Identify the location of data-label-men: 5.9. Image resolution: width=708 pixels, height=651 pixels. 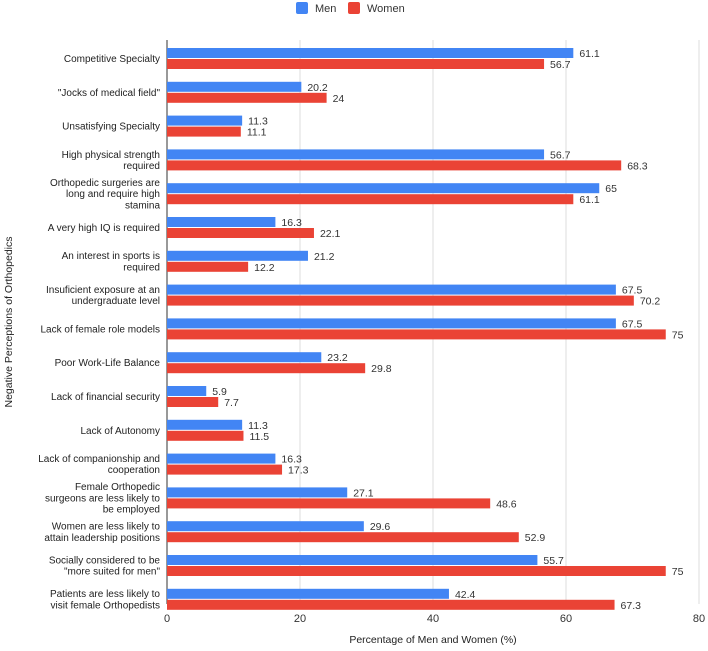
(219, 392).